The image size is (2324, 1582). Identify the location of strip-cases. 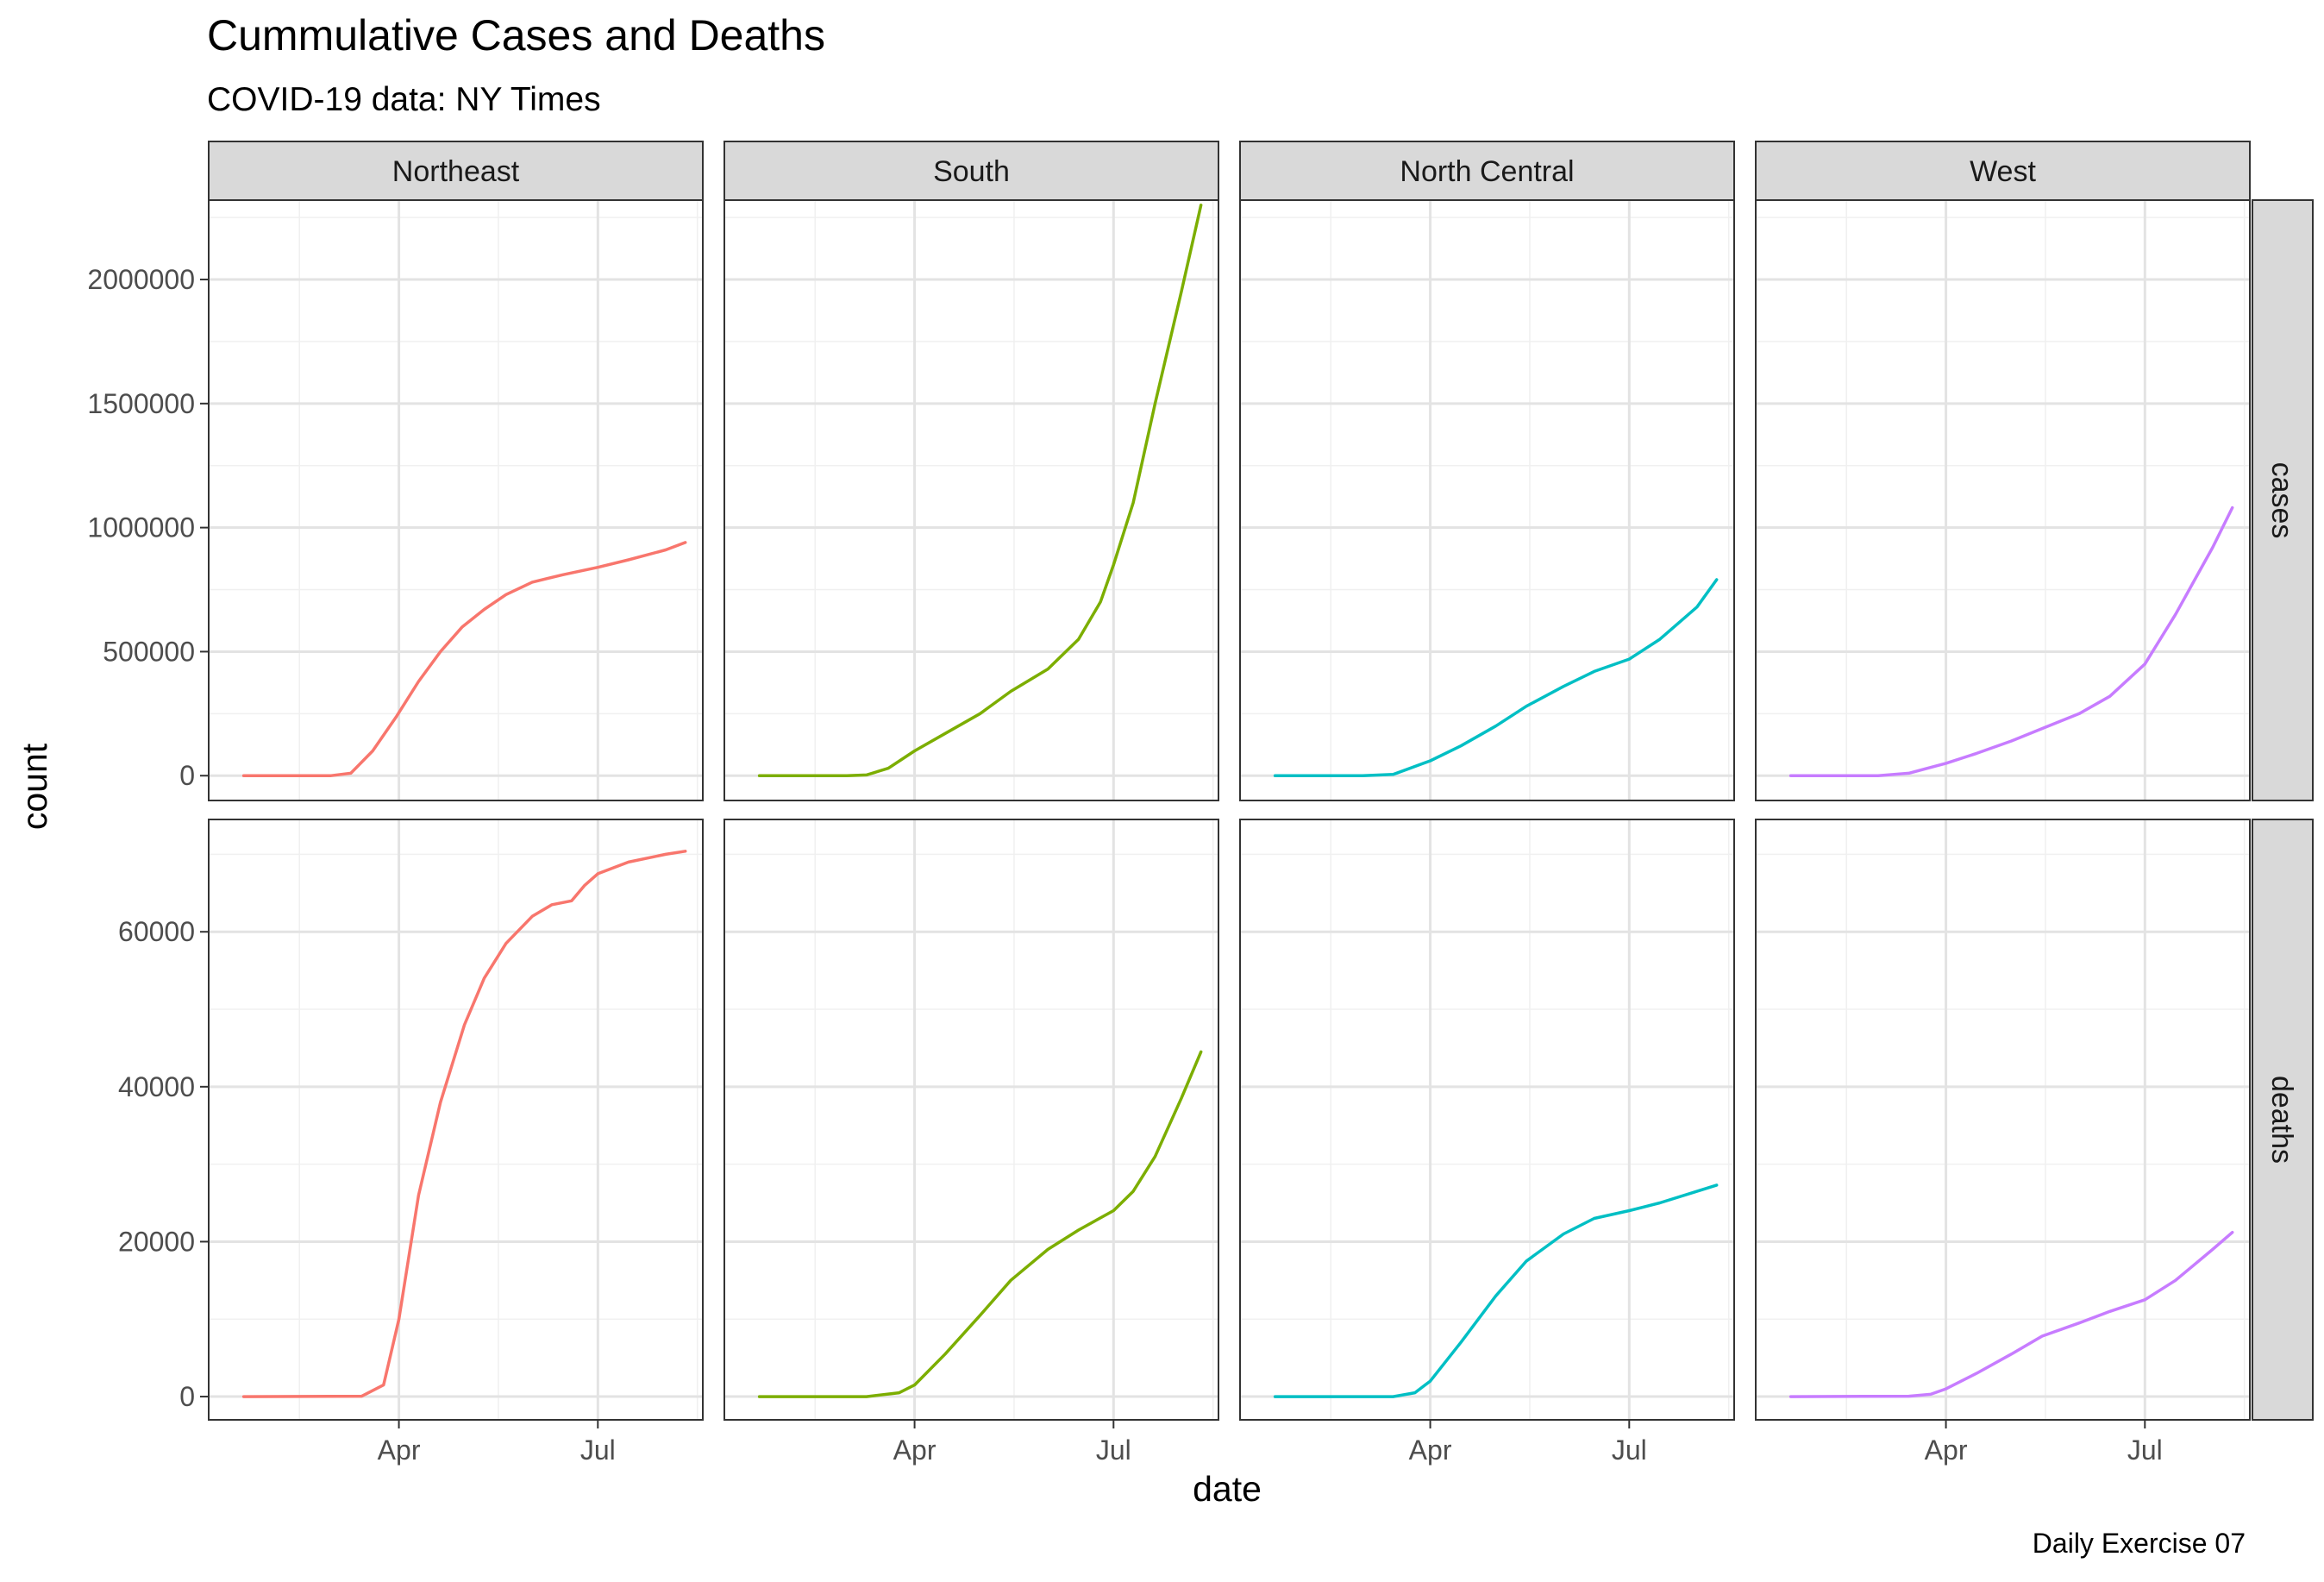
(2283, 500).